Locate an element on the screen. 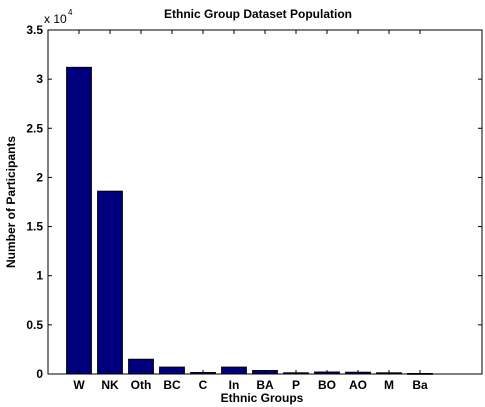 The image size is (485, 407). x-tick-label: W is located at coordinates (79, 385).